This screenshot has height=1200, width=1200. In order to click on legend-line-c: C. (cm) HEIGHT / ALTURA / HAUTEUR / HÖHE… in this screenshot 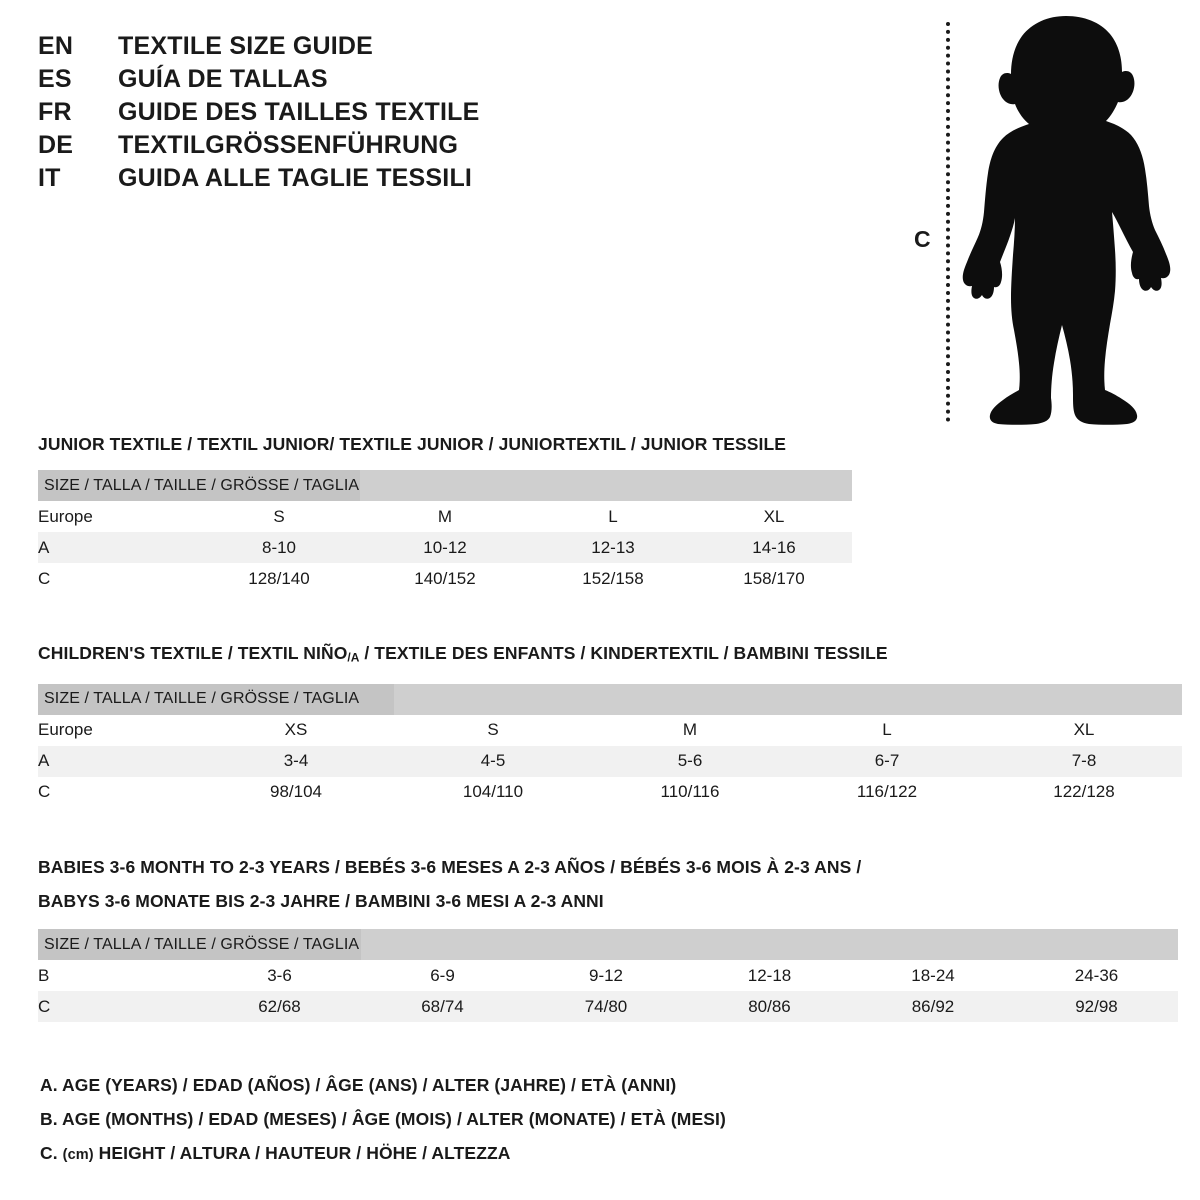, I will do `click(490, 1154)`.